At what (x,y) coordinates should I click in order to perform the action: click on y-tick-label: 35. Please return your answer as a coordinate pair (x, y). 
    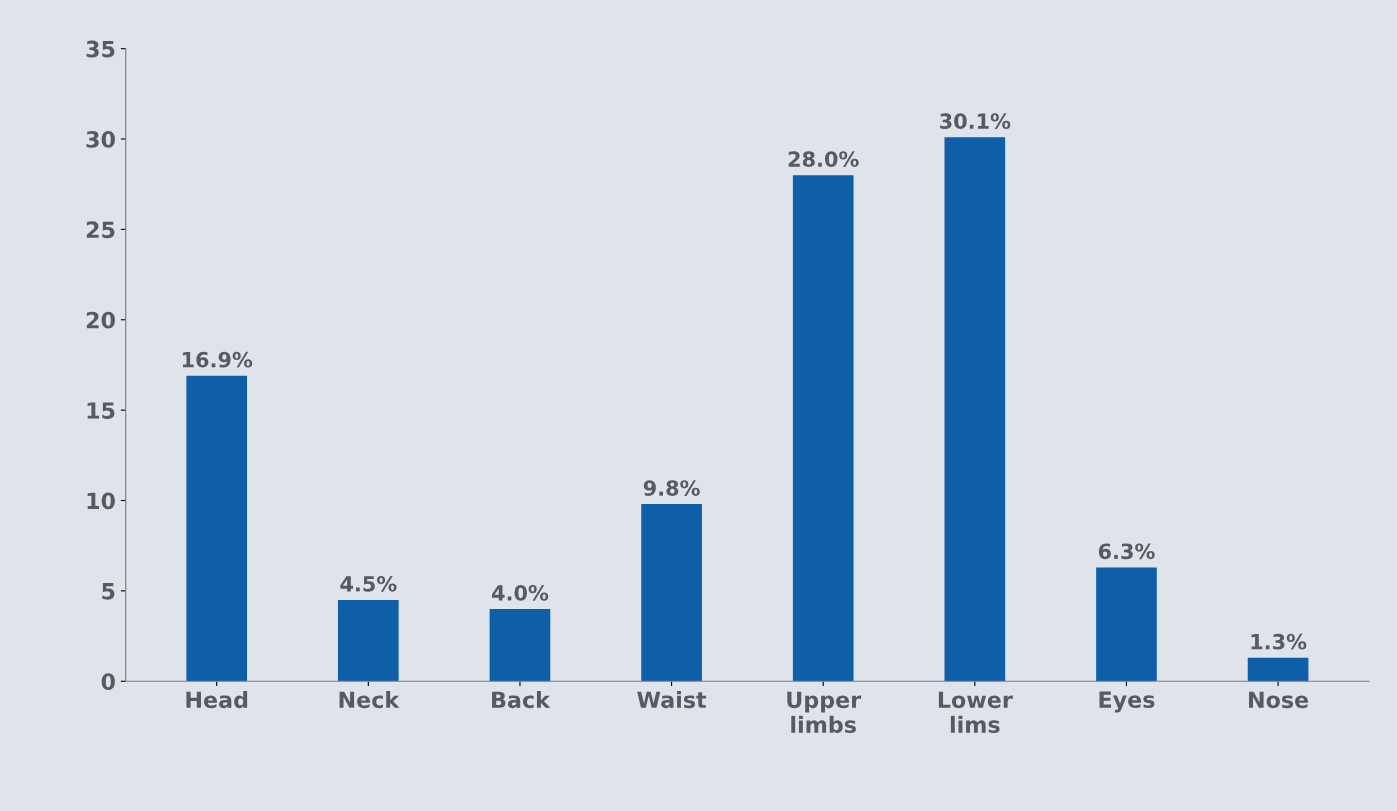
    Looking at the image, I should click on (100, 49).